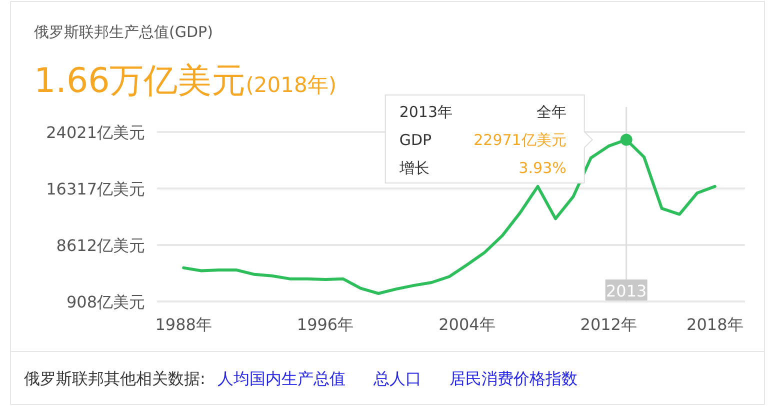 The image size is (784, 406). Describe the element at coordinates (95, 132) in the screenshot. I see `y-tick-label: 24021亿美元` at that location.